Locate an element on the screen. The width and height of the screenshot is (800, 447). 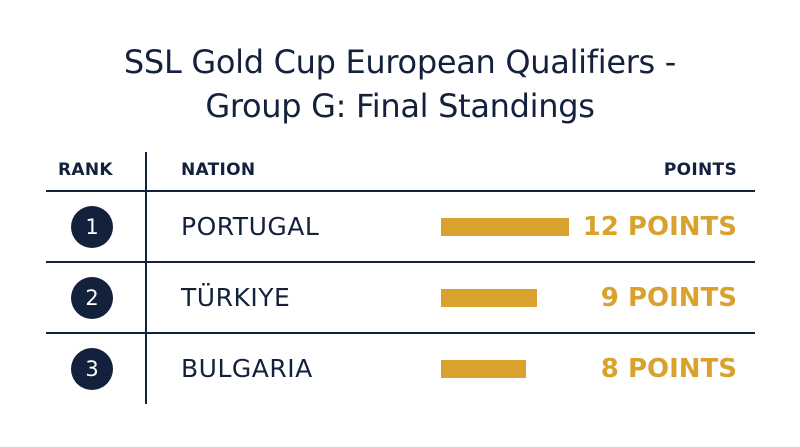
column-divider is located at coordinates (146, 278).